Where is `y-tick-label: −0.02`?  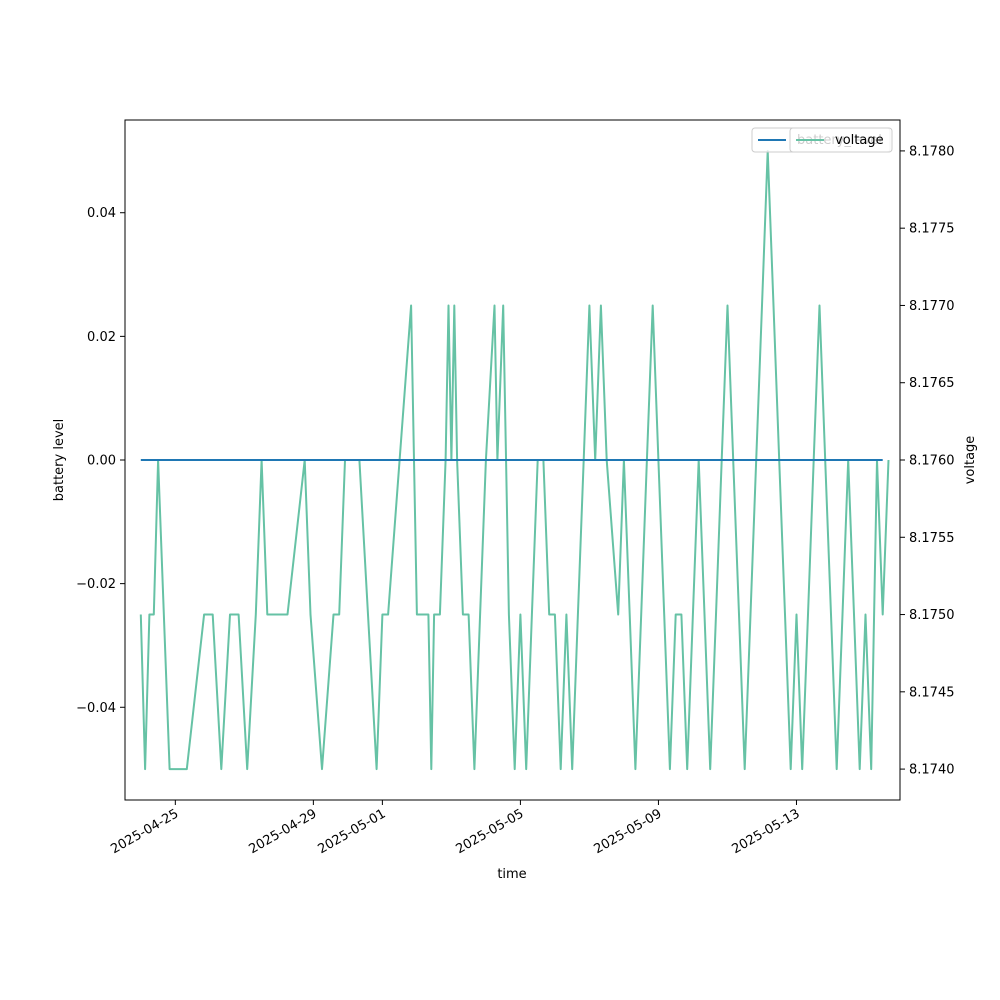 y-tick-label: −0.02 is located at coordinates (96, 584).